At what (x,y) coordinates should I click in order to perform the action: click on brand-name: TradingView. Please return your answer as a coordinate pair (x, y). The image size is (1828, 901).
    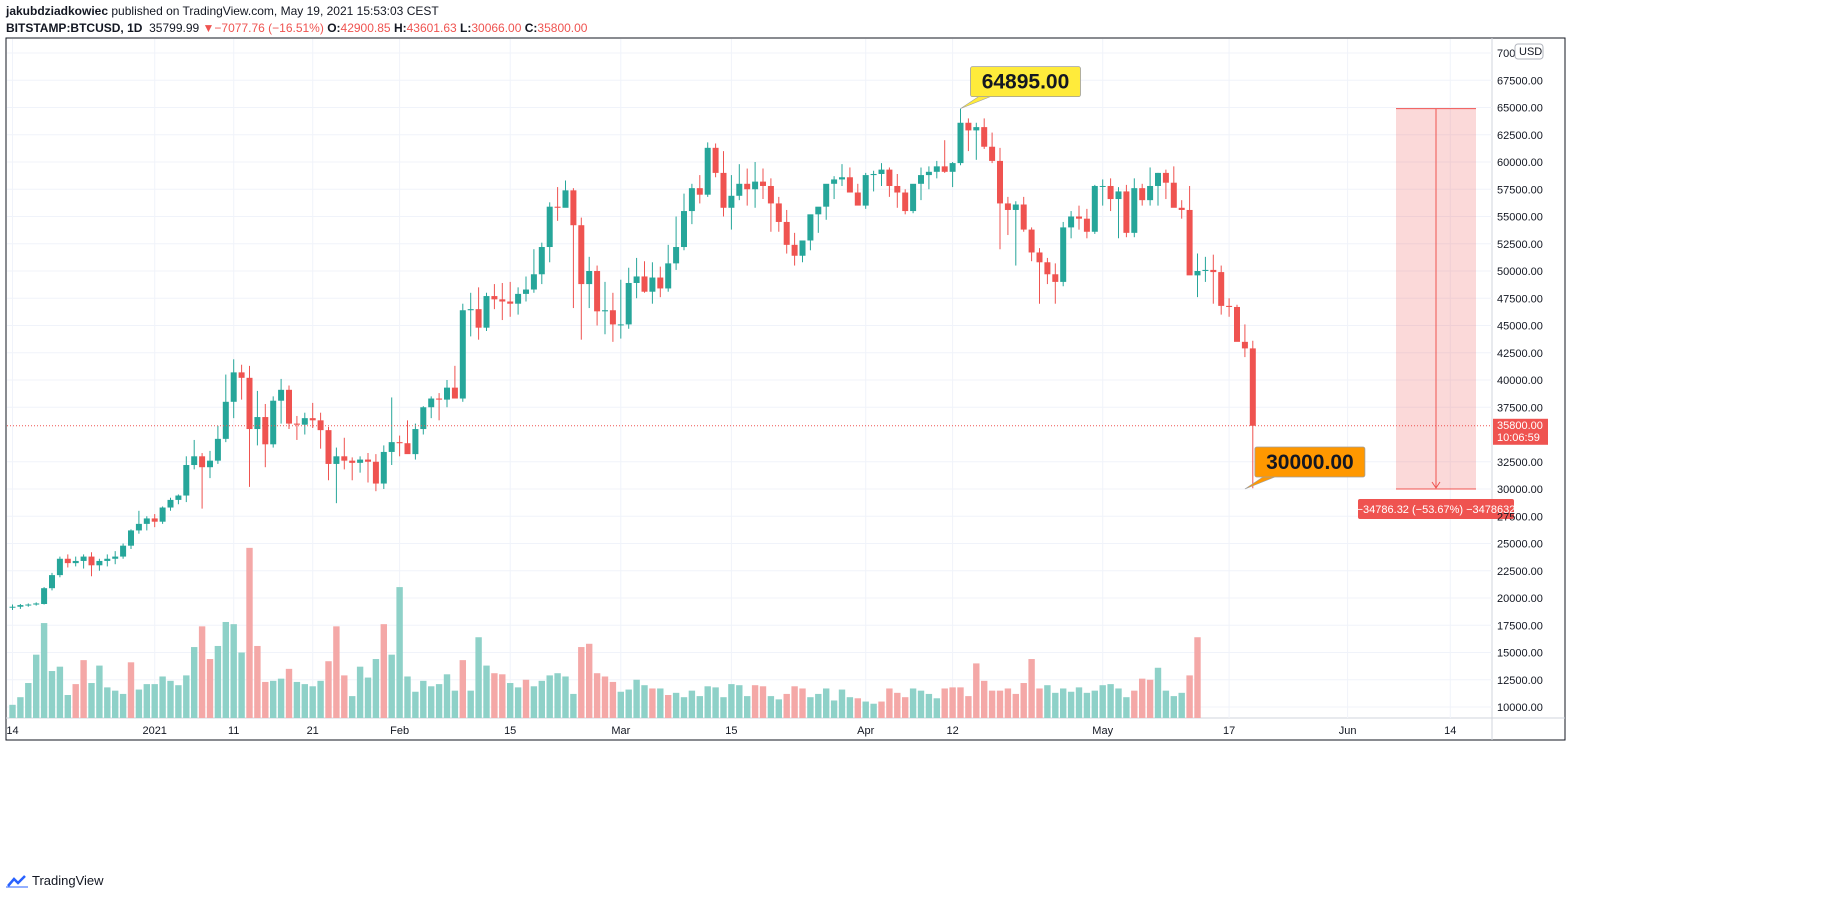
    Looking at the image, I should click on (68, 880).